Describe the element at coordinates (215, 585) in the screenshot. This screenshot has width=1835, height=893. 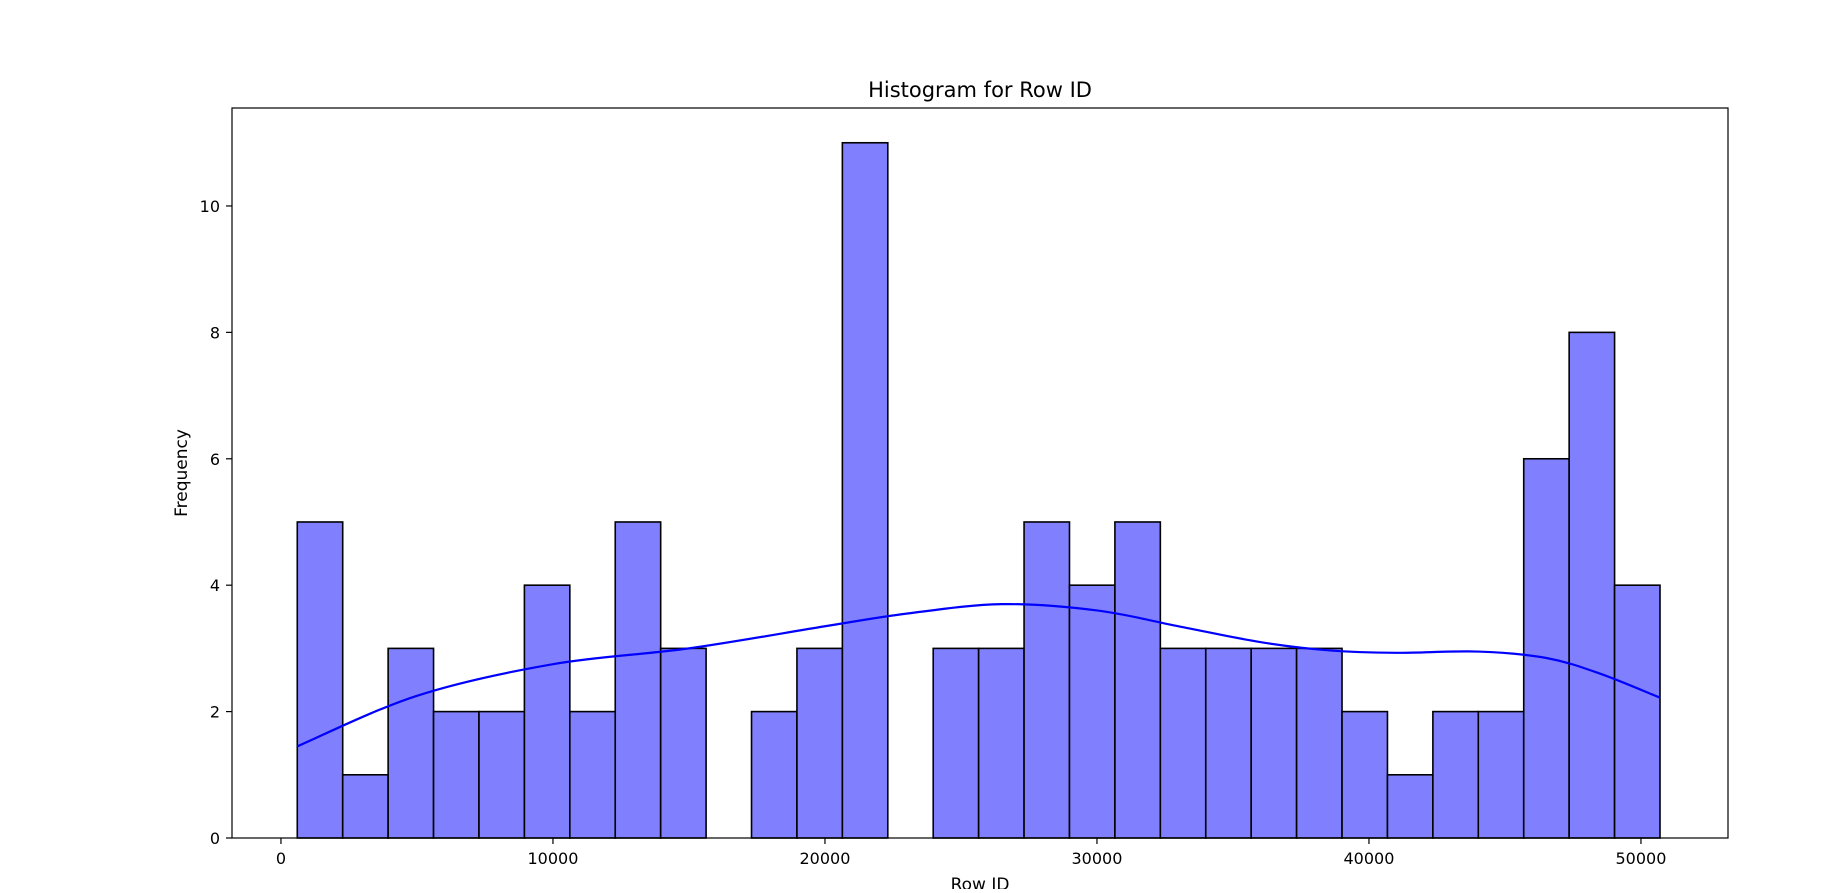
I see `y-tick-label: 4` at that location.